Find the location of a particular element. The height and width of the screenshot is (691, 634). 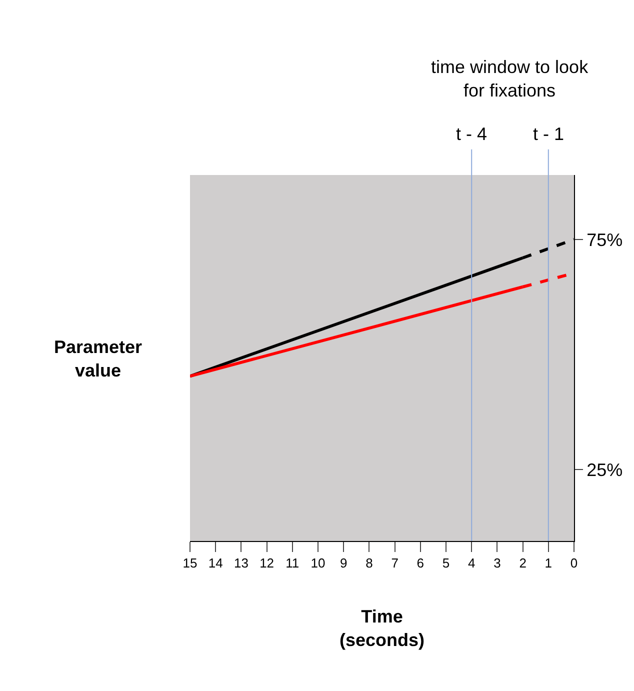

y-tick-label: 75% is located at coordinates (604, 240).